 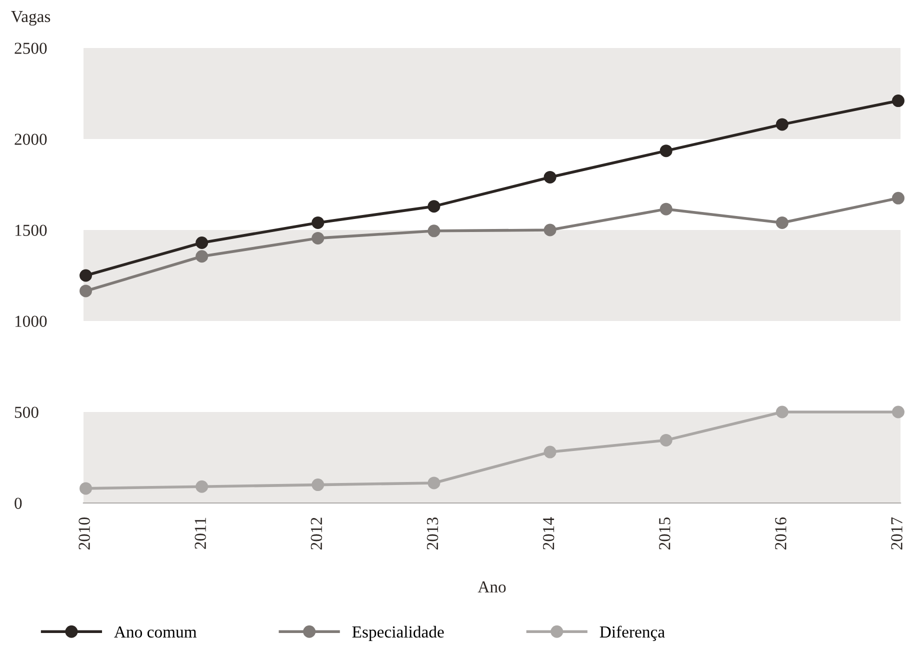 I want to click on y-tick-label: 2000, so click(x=30, y=139).